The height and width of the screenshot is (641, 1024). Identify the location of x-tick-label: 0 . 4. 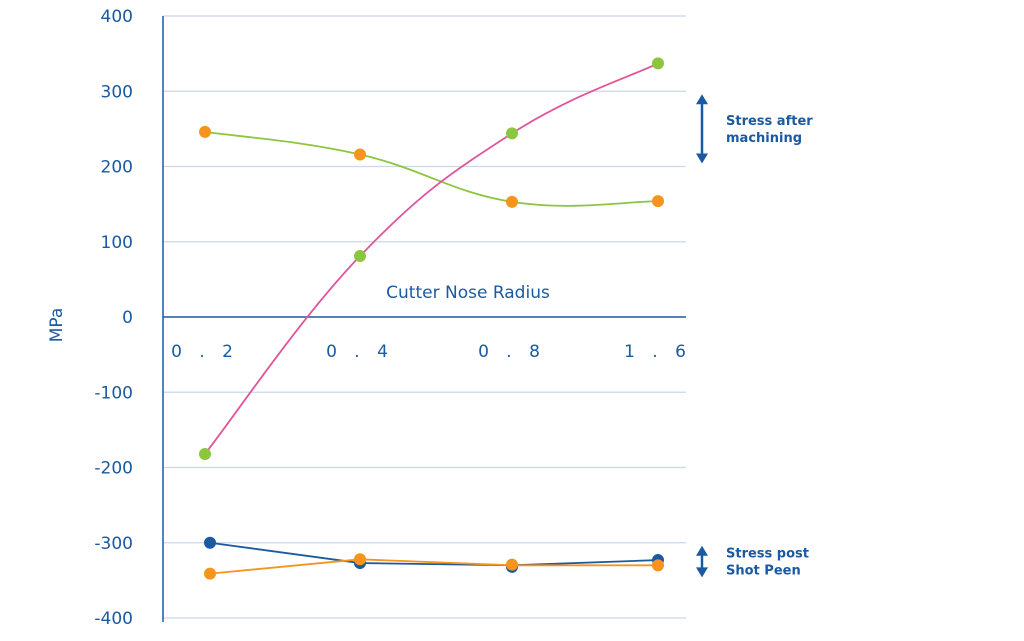
(360, 352).